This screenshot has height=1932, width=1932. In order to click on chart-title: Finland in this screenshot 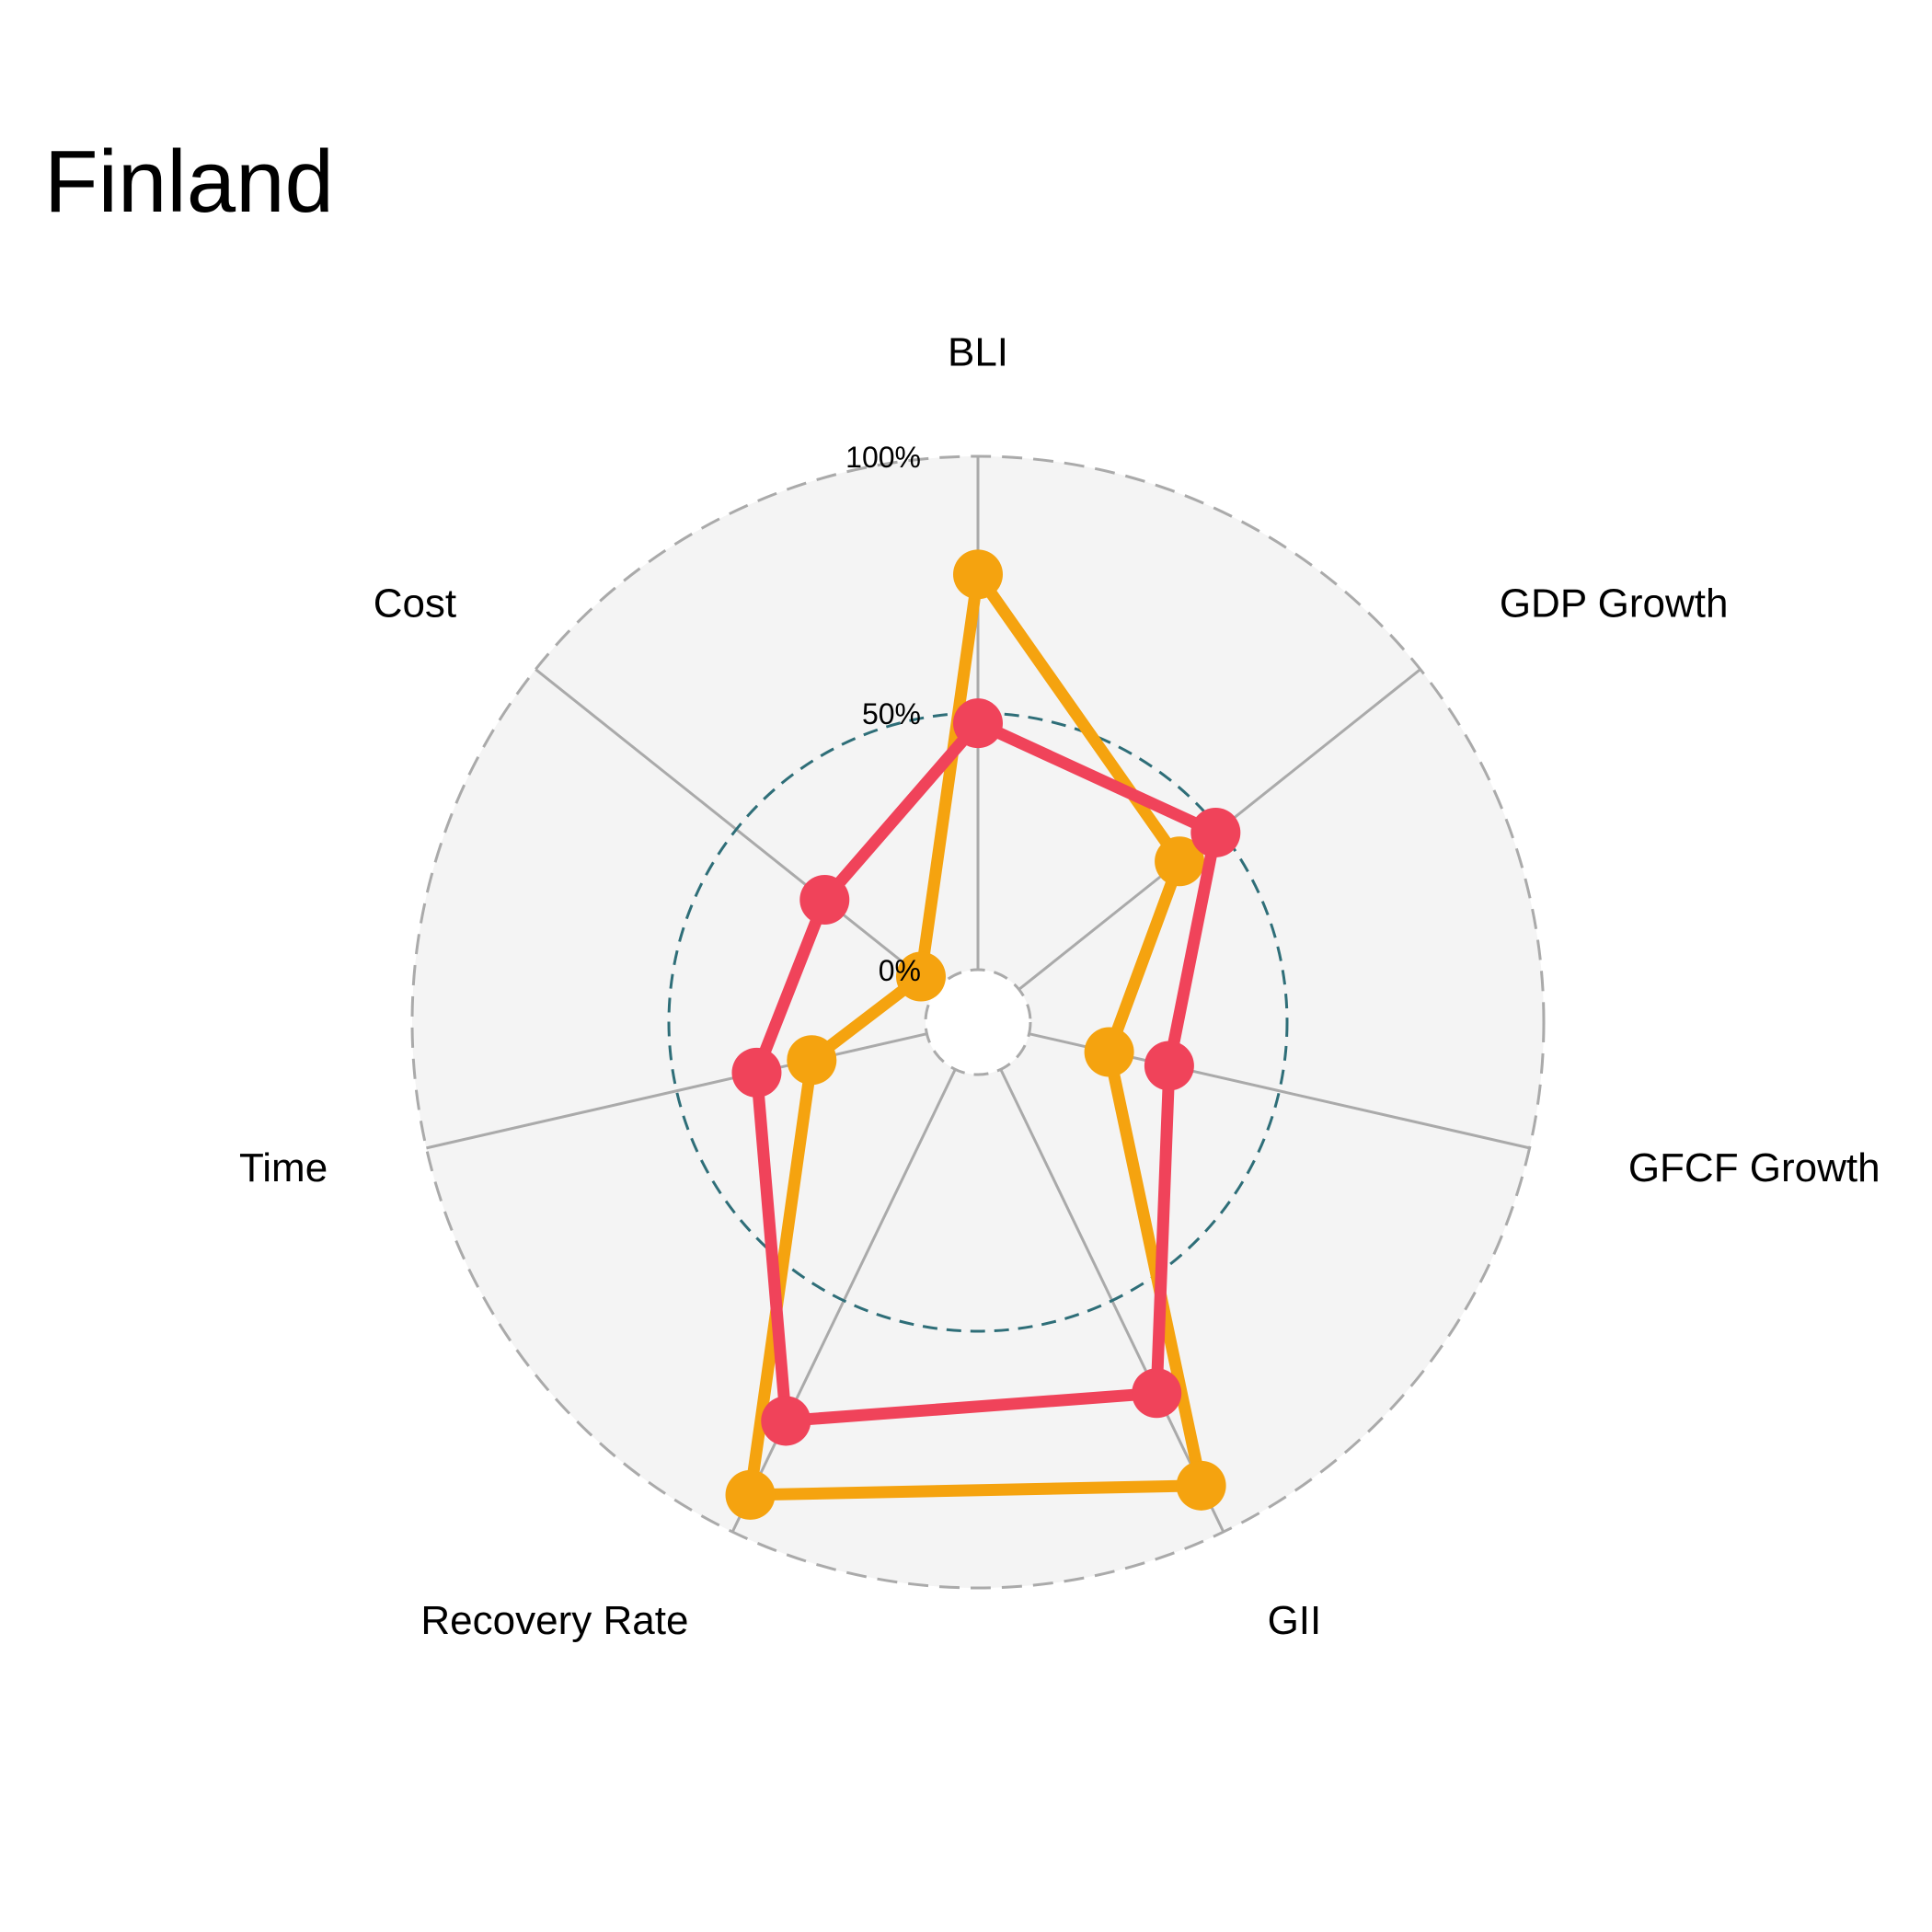, I will do `click(189, 181)`.